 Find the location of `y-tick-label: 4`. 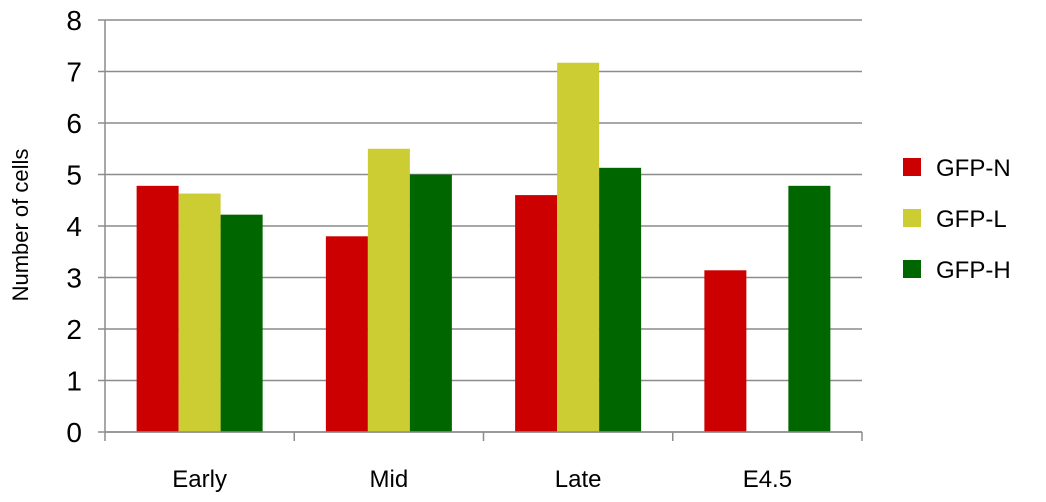

y-tick-label: 4 is located at coordinates (74, 226).